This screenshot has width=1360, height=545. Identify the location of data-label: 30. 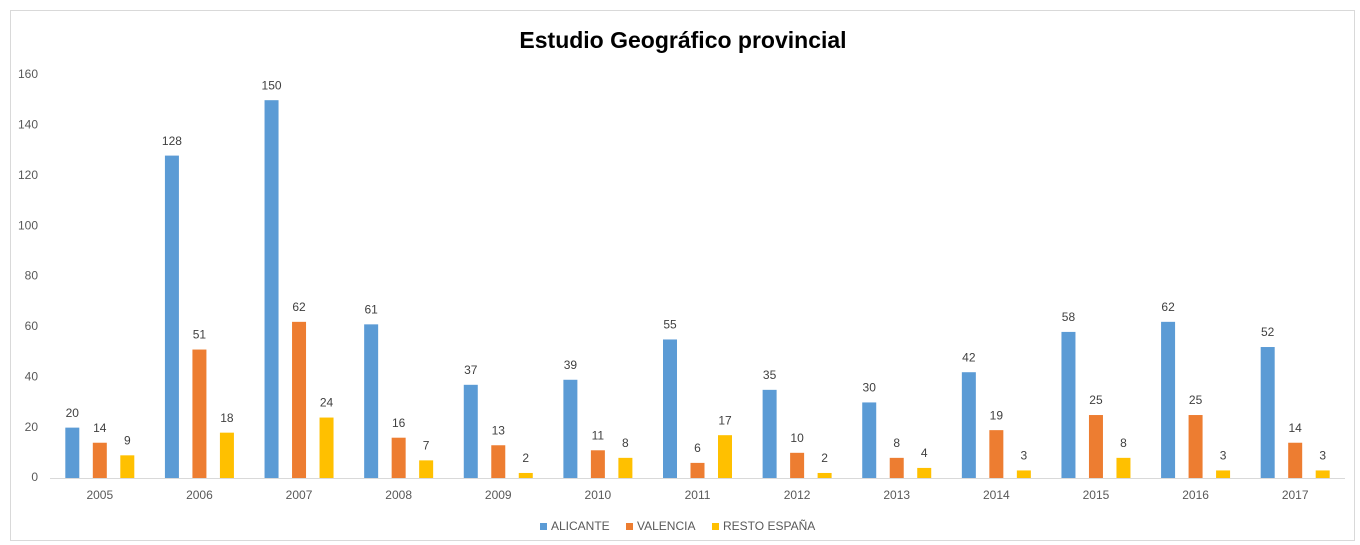
(870, 388).